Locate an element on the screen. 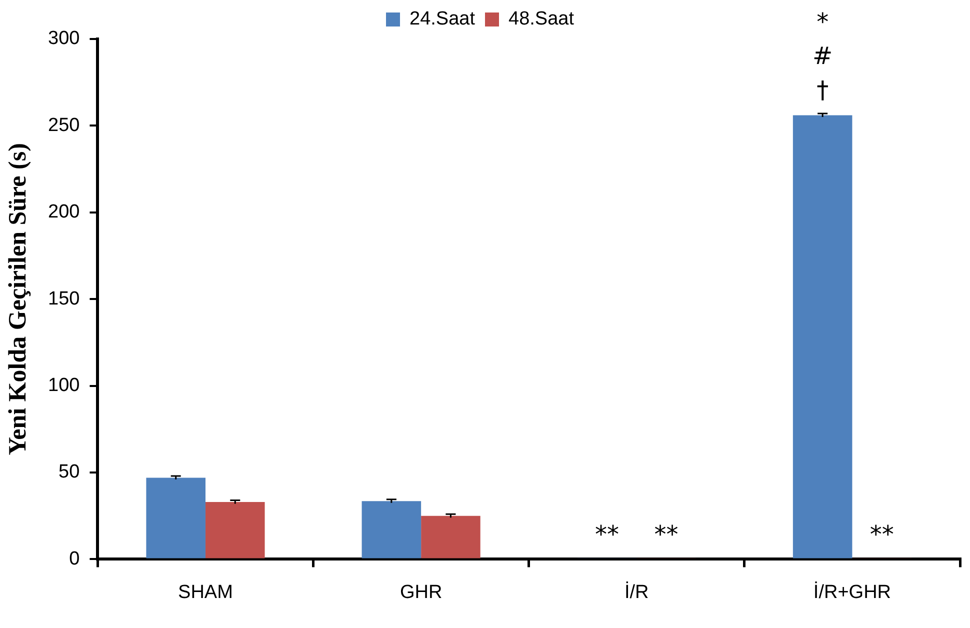 Image resolution: width=970 pixels, height=628 pixels. x-tick-label: İ/R+GHR is located at coordinates (852, 591).